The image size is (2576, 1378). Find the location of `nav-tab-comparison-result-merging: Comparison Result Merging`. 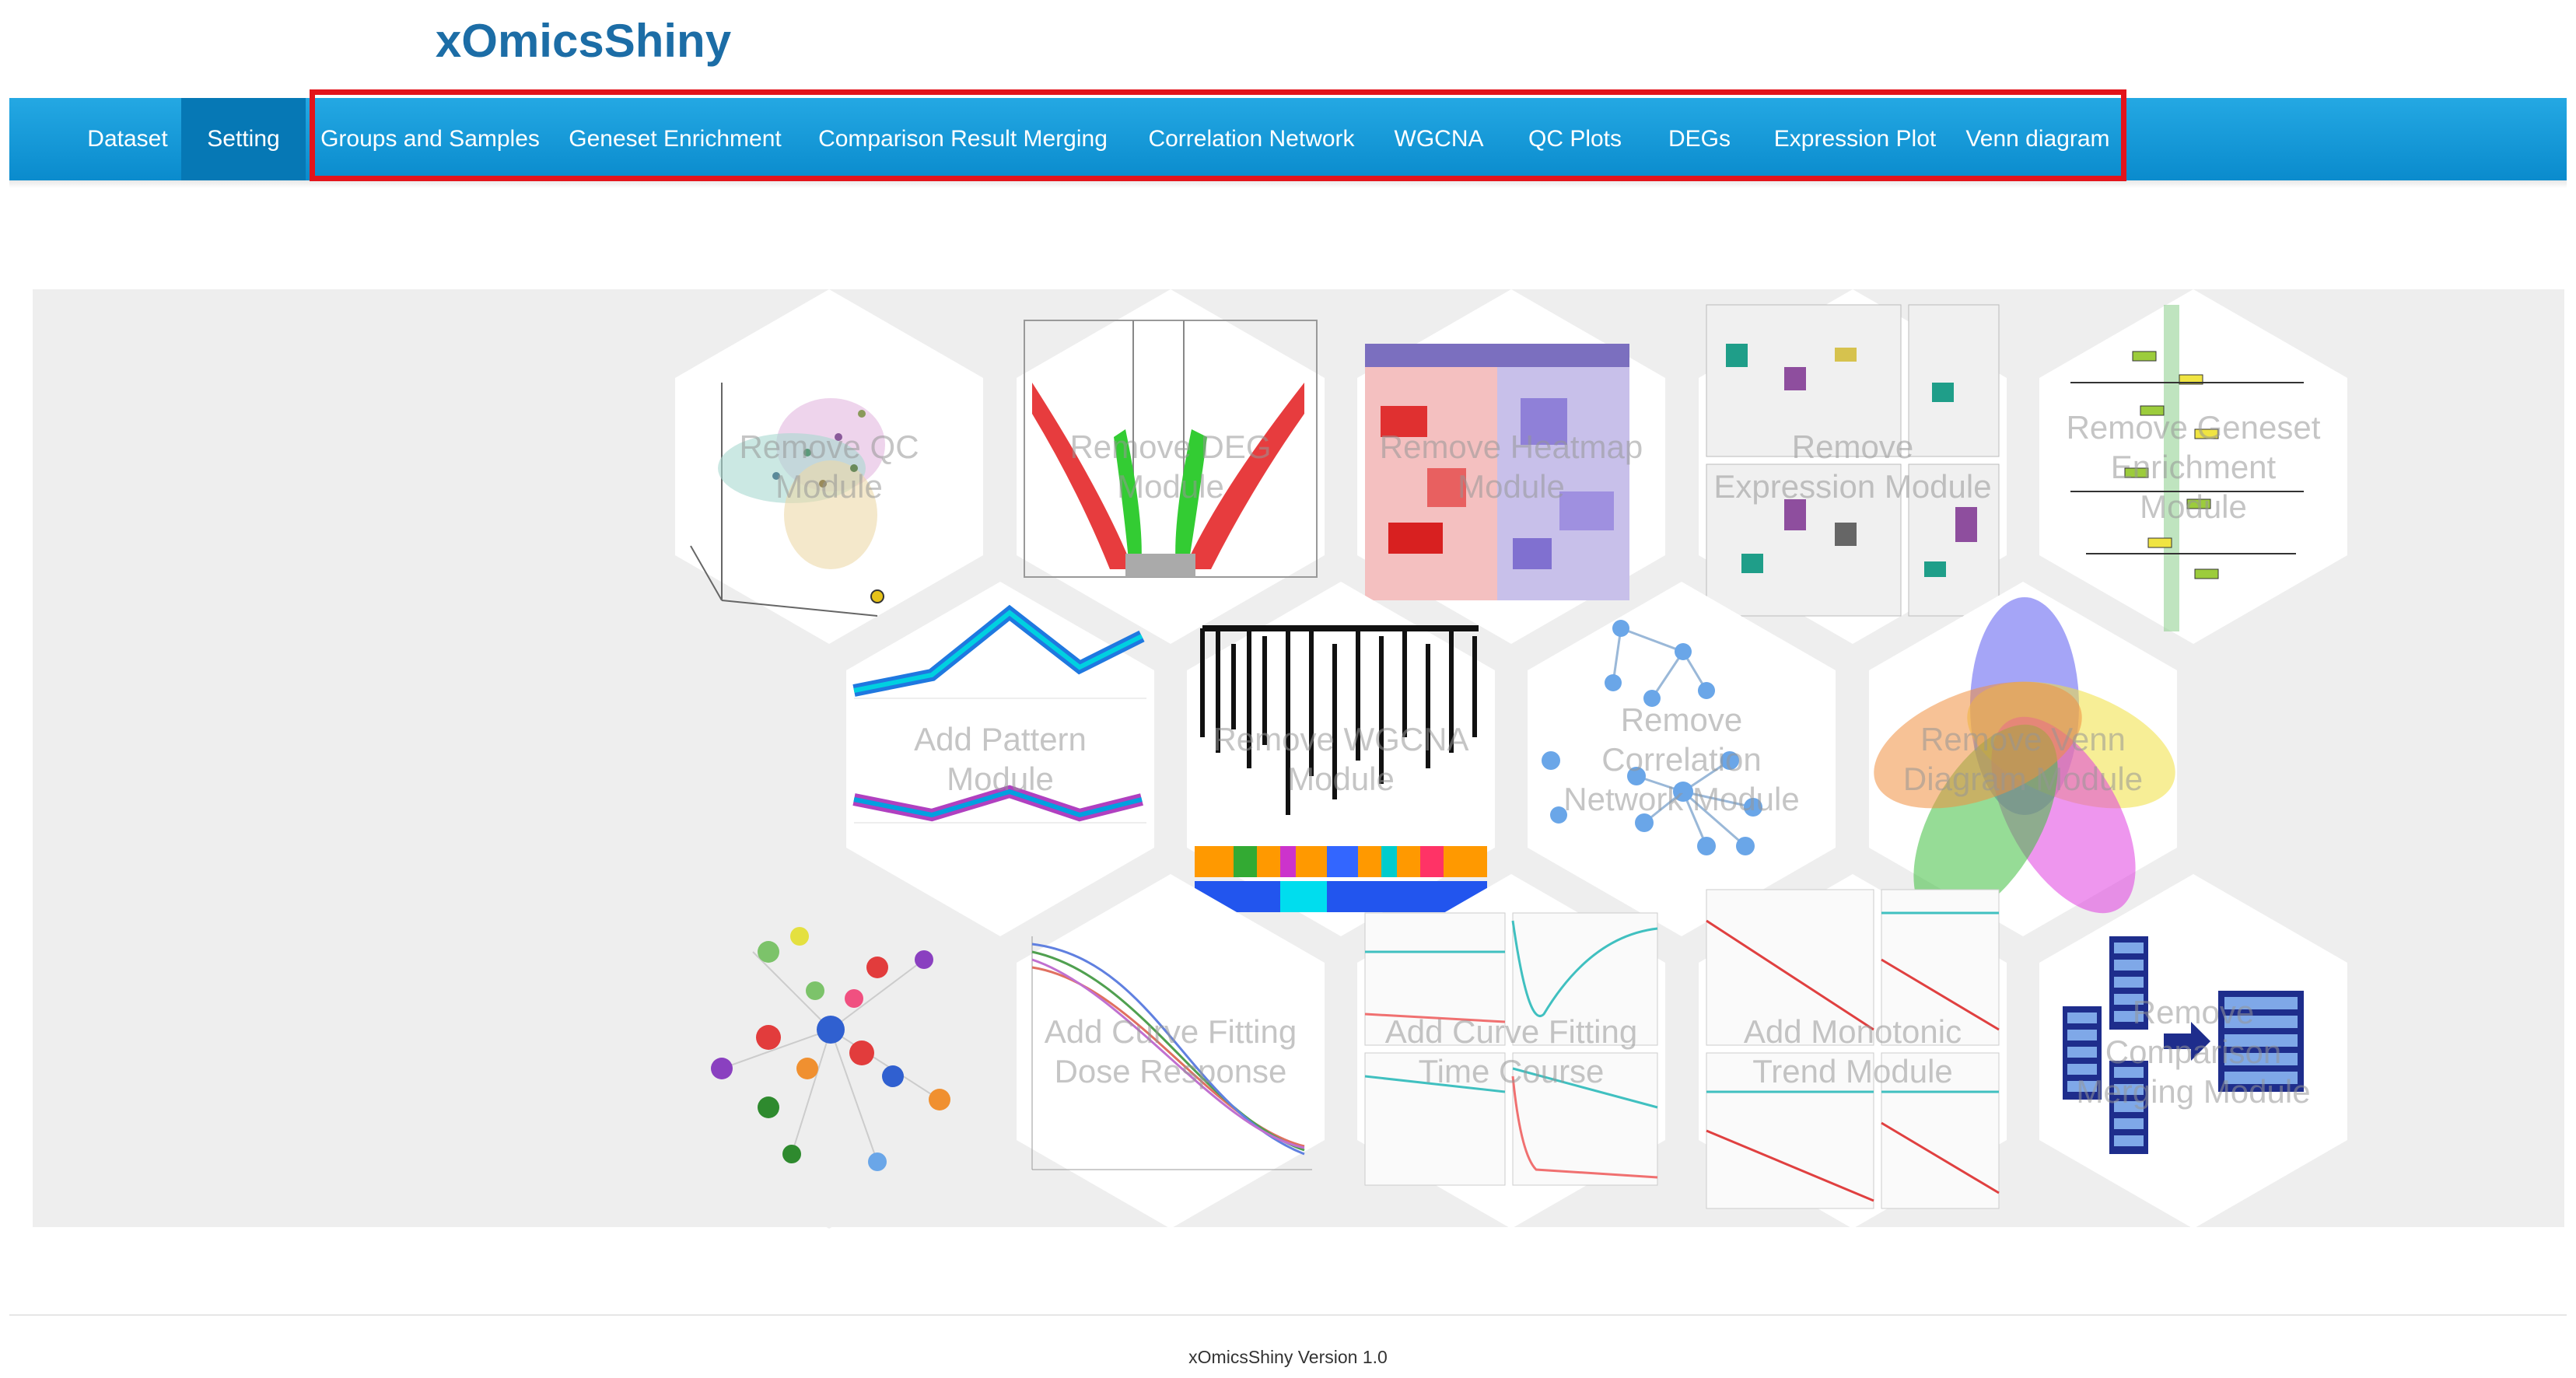

nav-tab-comparison-result-merging: Comparison Result Merging is located at coordinates (963, 139).